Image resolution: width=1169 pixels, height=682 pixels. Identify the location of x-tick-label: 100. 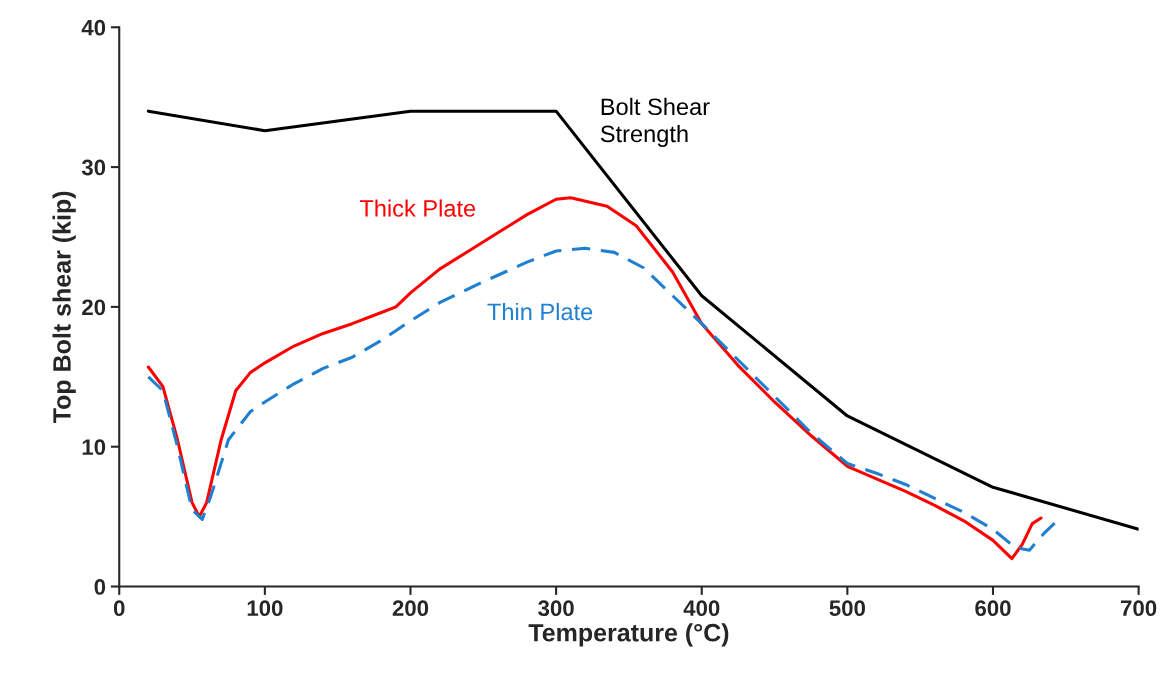
(265, 608).